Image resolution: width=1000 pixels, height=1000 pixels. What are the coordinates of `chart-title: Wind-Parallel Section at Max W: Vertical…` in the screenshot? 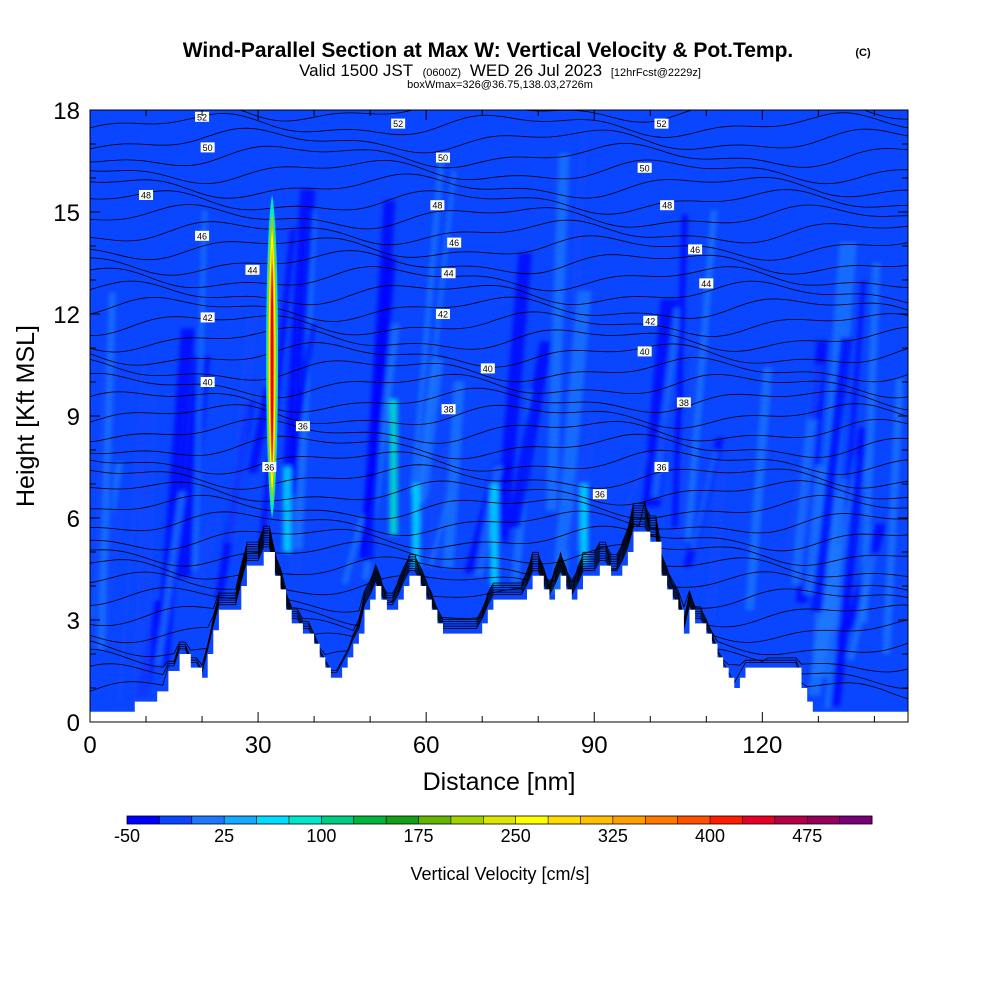 It's located at (488, 50).